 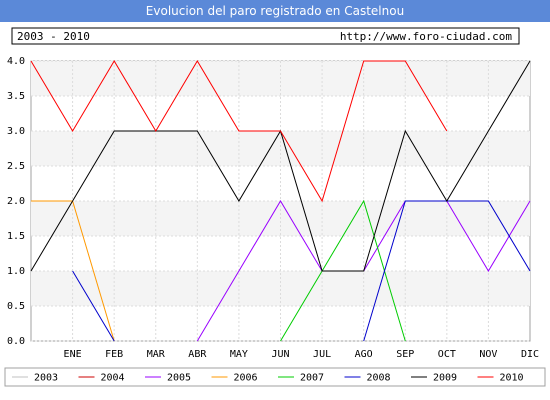 I want to click on y-tick-label: 1.5, so click(x=16, y=236).